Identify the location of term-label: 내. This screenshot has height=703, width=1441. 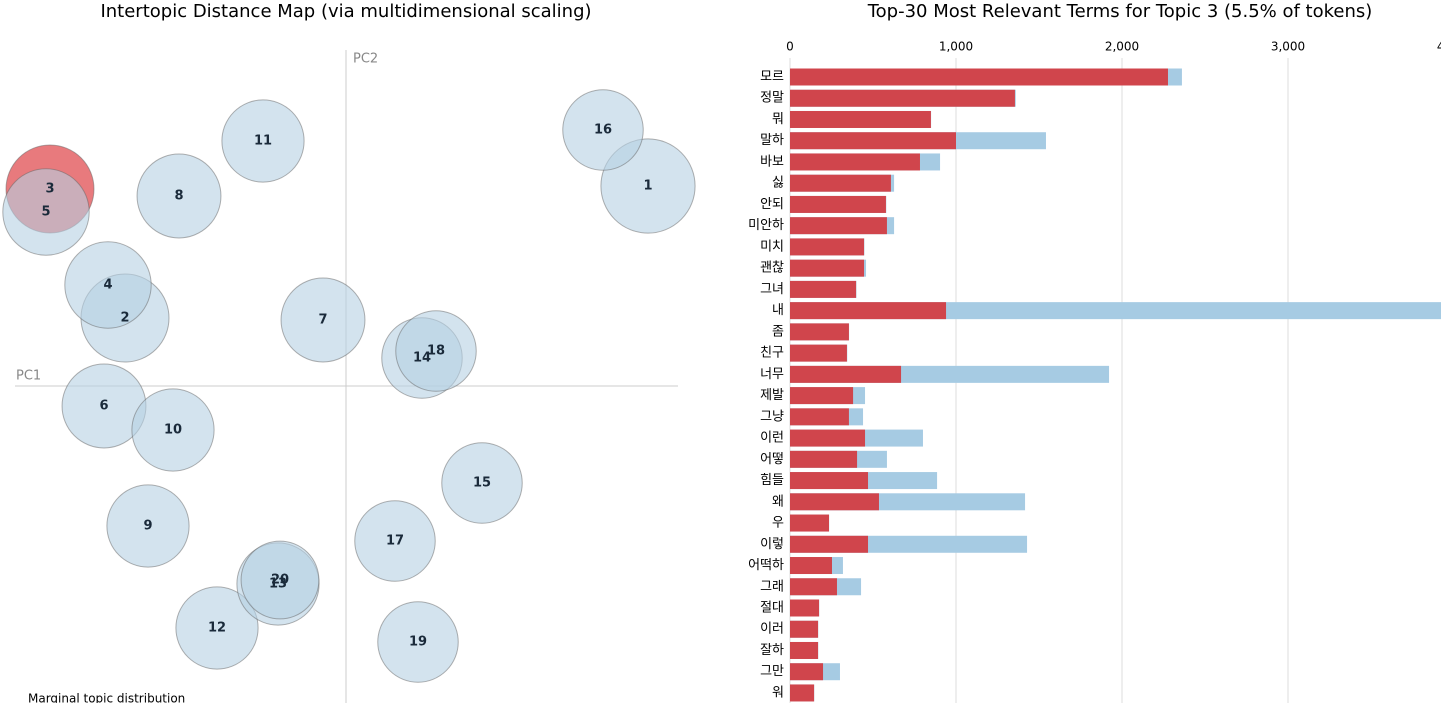
(778, 310).